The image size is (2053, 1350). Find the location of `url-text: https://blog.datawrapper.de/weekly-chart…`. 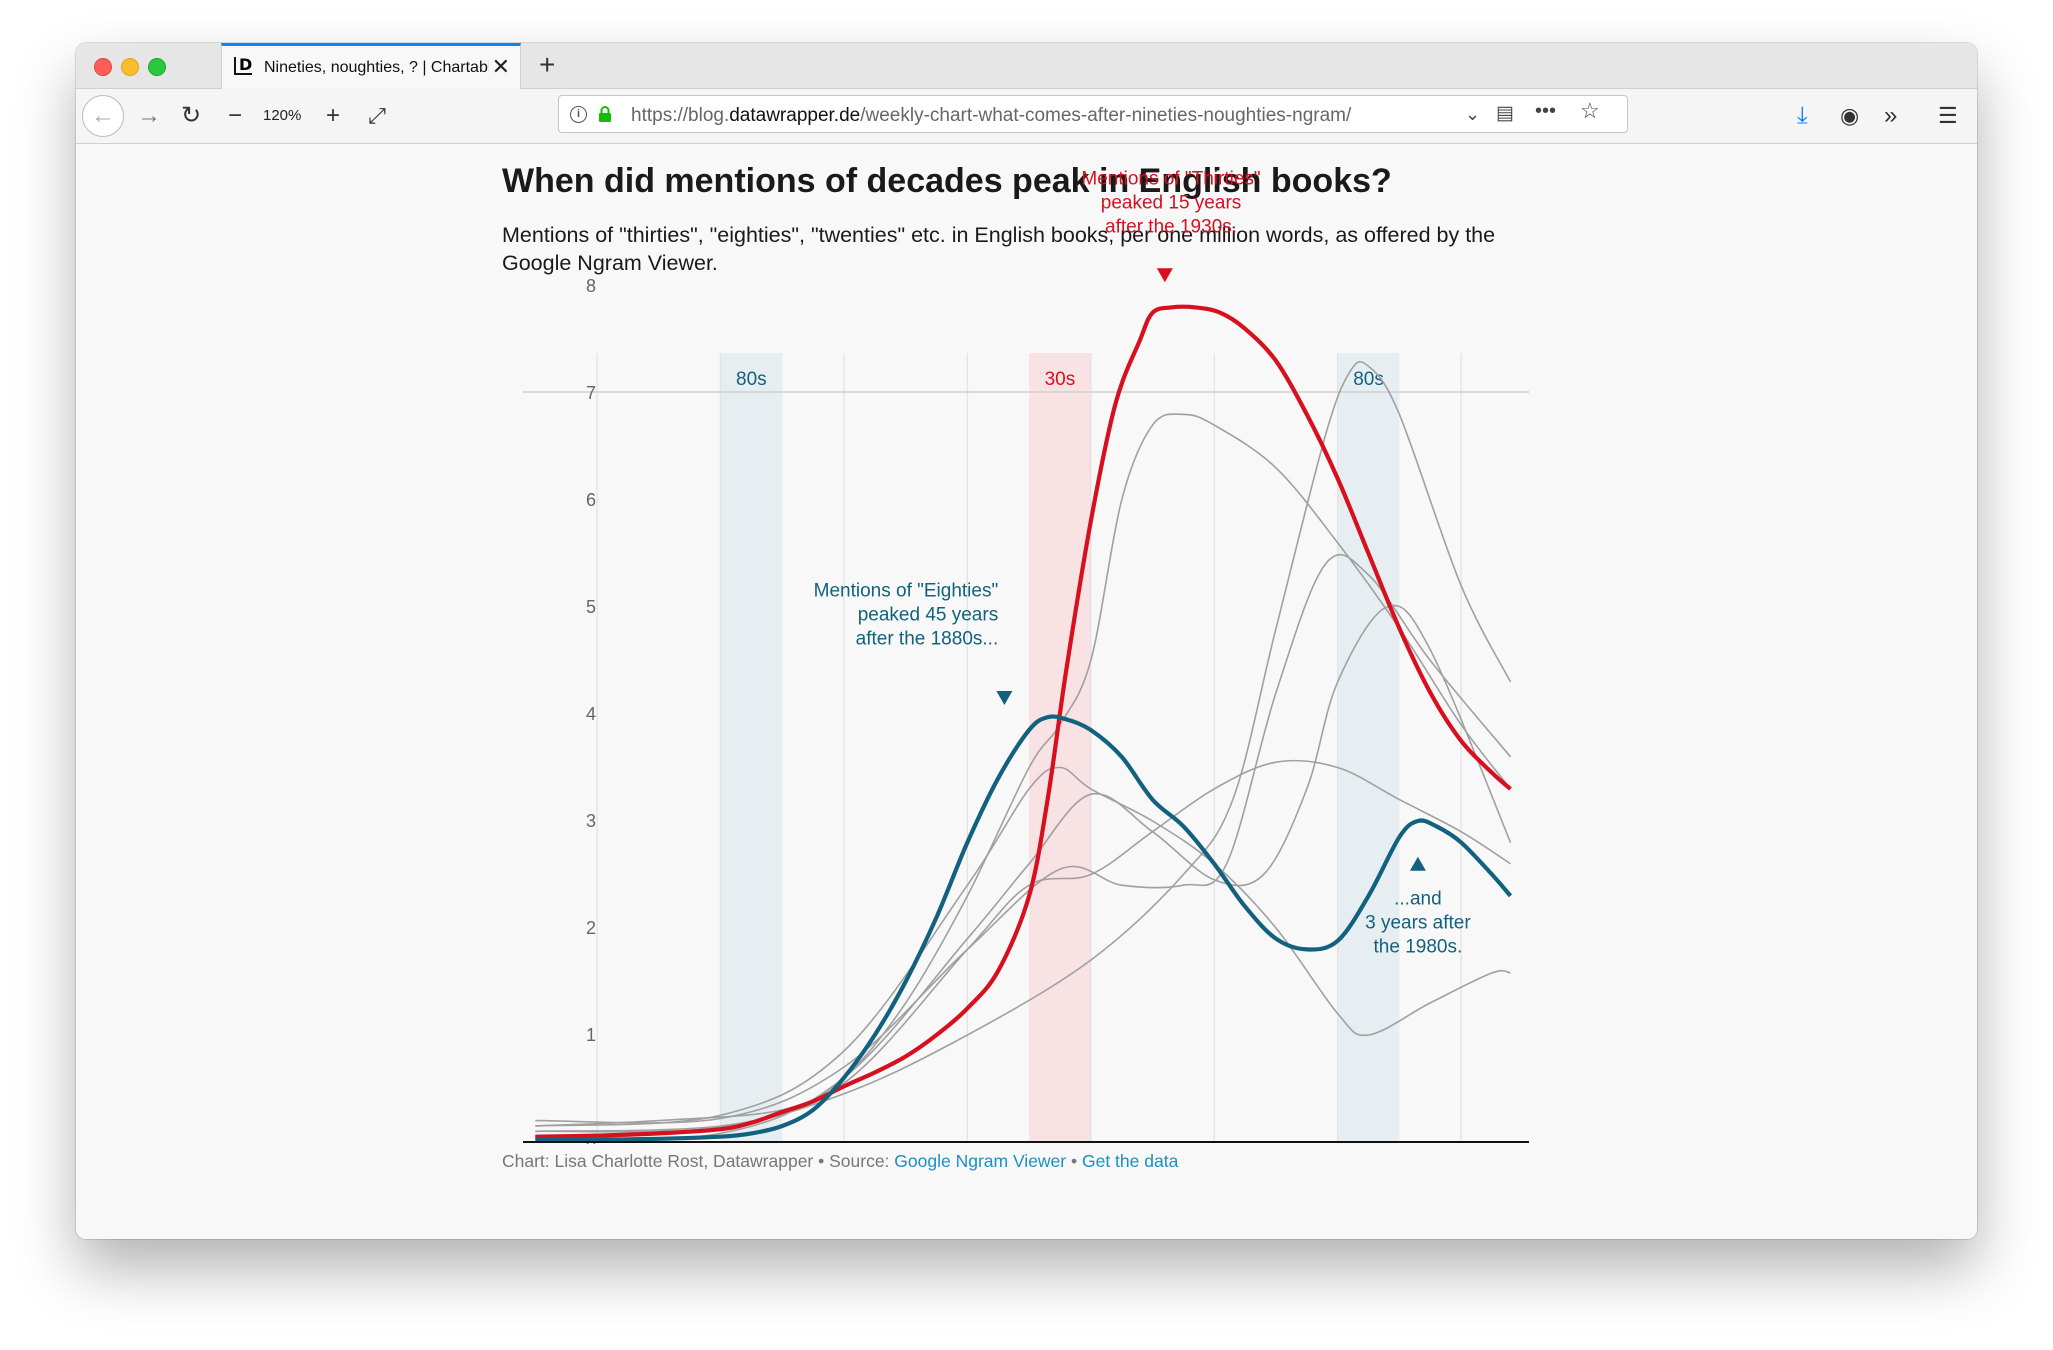

url-text: https://blog.datawrapper.de/weekly-chart… is located at coordinates (991, 115).